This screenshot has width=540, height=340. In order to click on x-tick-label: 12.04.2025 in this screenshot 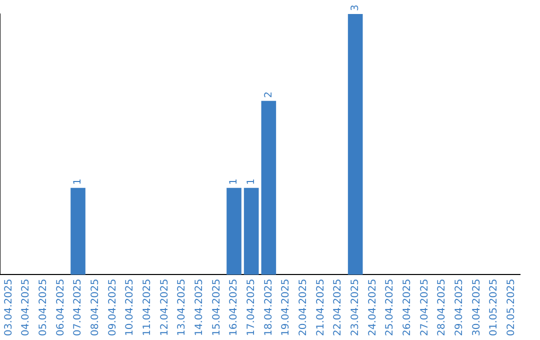, I will do `click(164, 307)`.